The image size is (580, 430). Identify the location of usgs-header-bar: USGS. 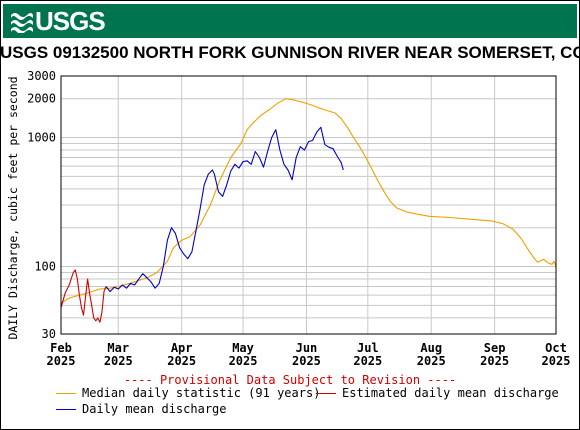
(290, 21).